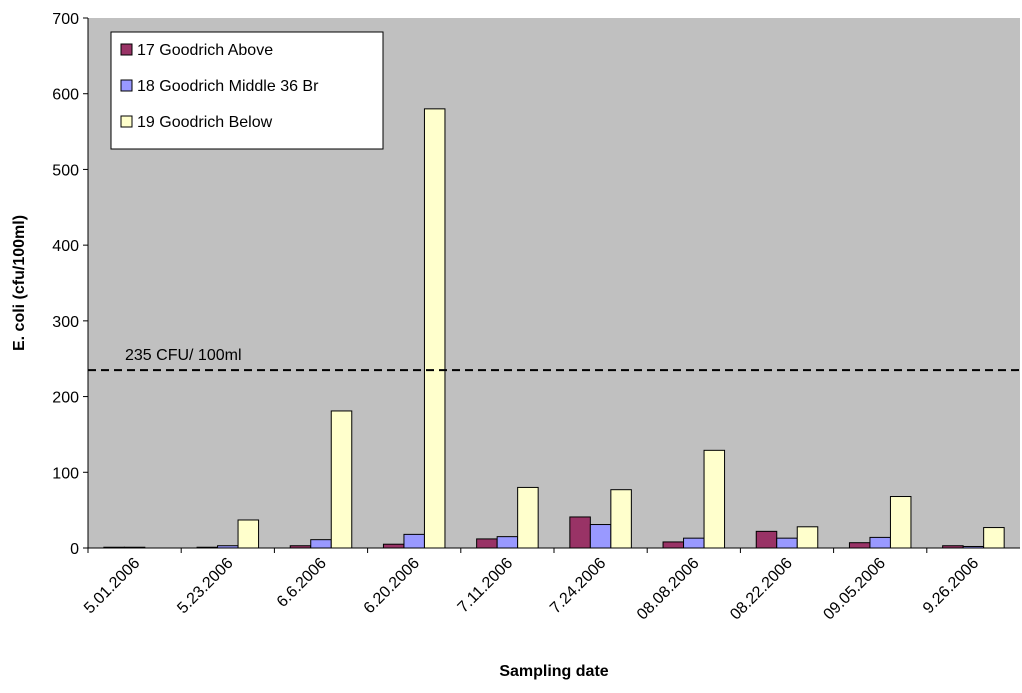 This screenshot has height=693, width=1022. I want to click on x-tick-label: 9.26.2006, so click(951, 586).